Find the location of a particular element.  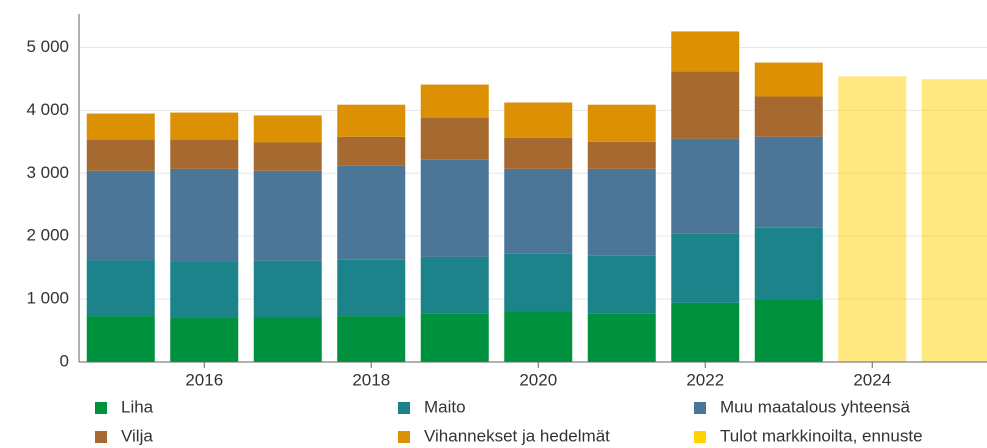

y-tick-label: 2 000 is located at coordinates (47, 235).